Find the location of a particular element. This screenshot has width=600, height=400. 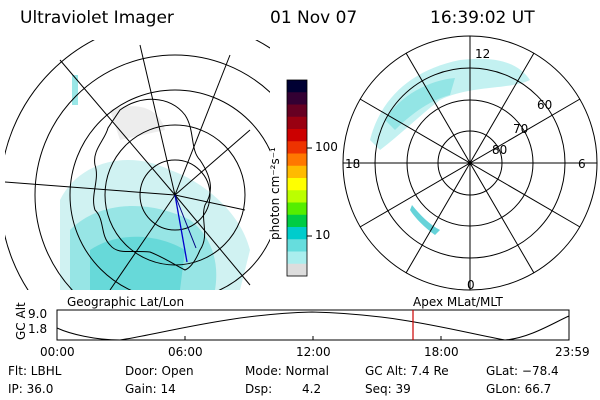

mlt-6-label: 6 is located at coordinates (582, 164).